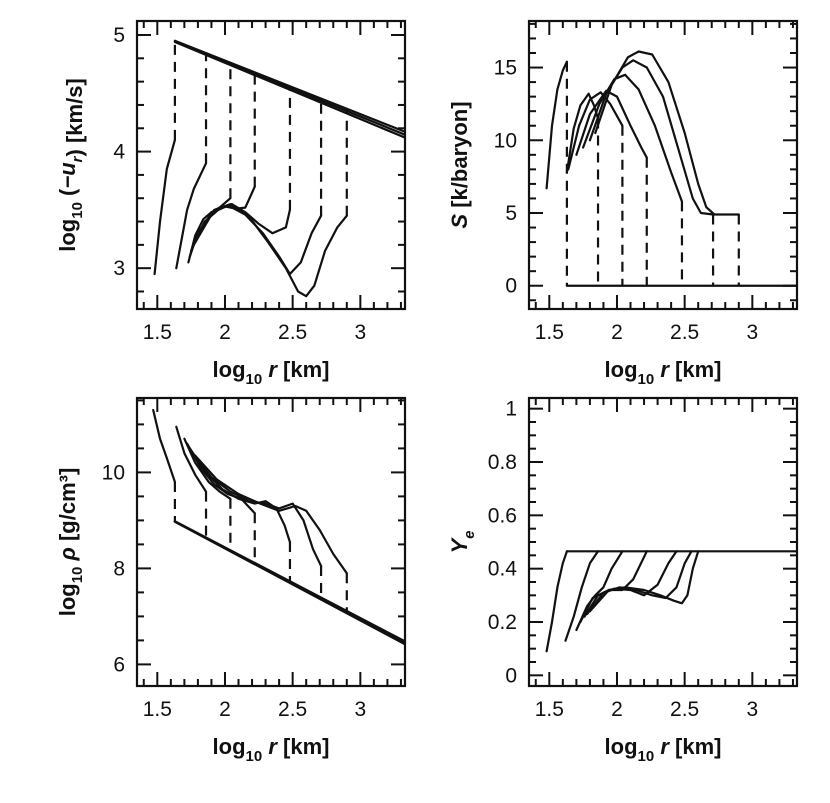 Image resolution: width=830 pixels, height=803 pixels. What do you see at coordinates (613, 587) in the screenshot?
I see `electron-fraction-series-t4` at bounding box center [613, 587].